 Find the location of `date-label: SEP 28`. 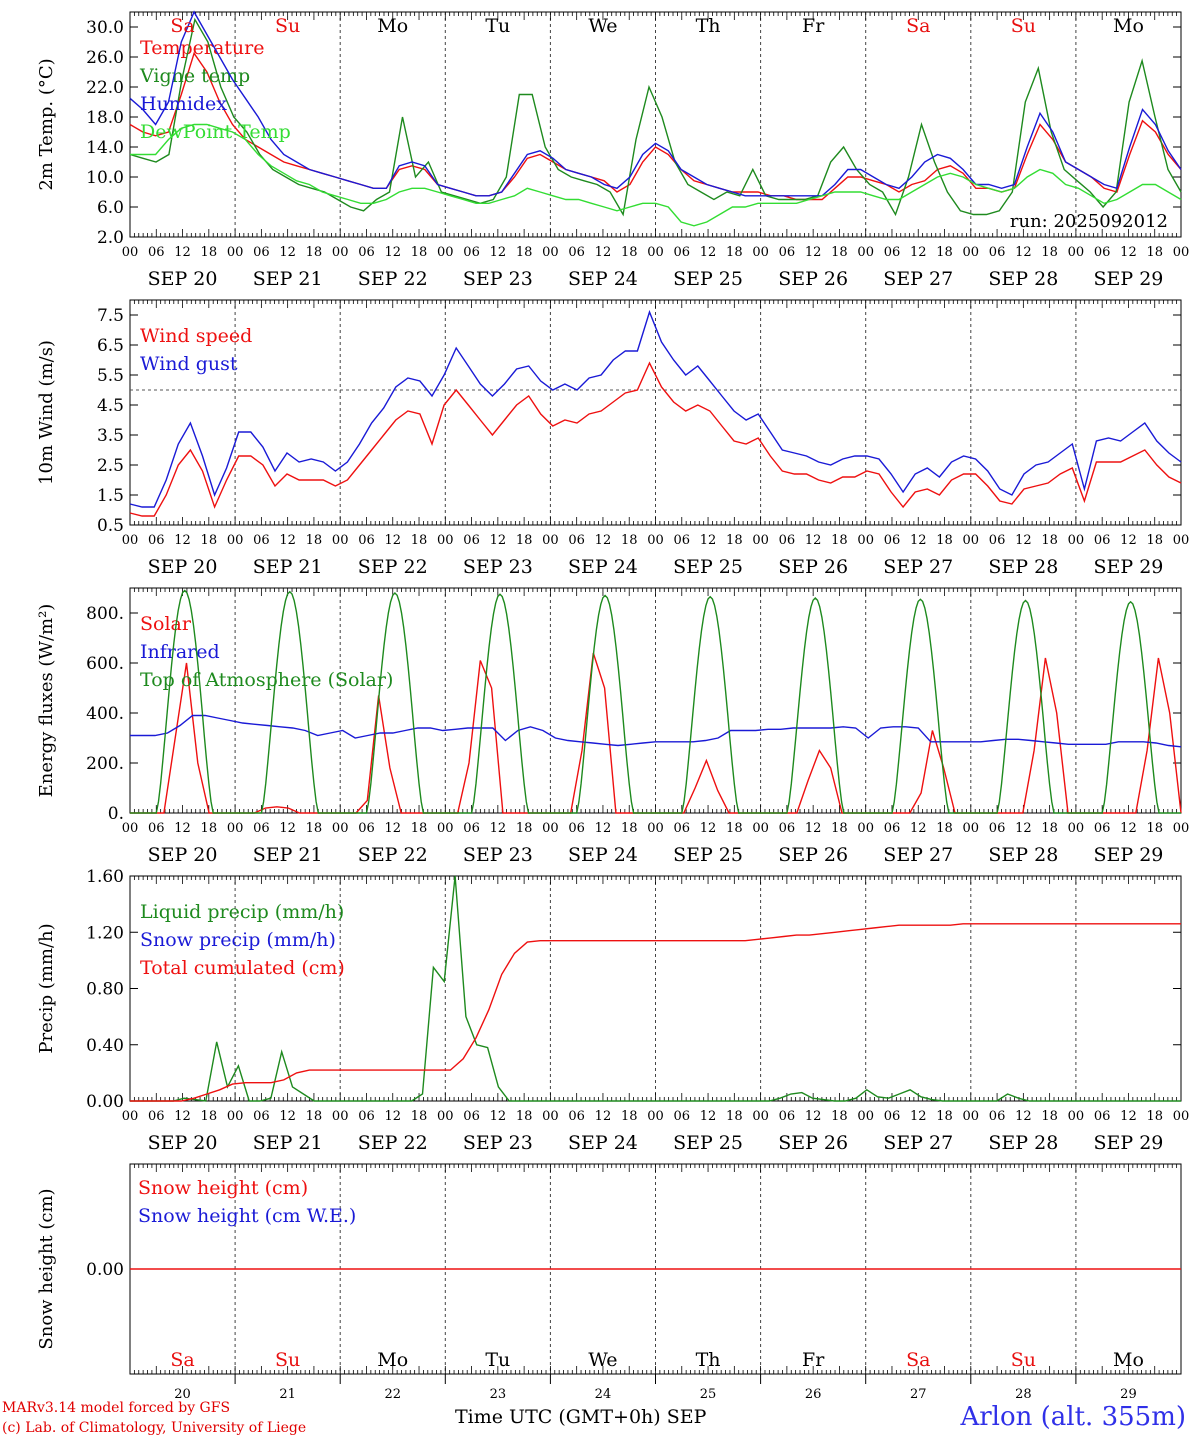

date-label: SEP 28 is located at coordinates (1023, 567).